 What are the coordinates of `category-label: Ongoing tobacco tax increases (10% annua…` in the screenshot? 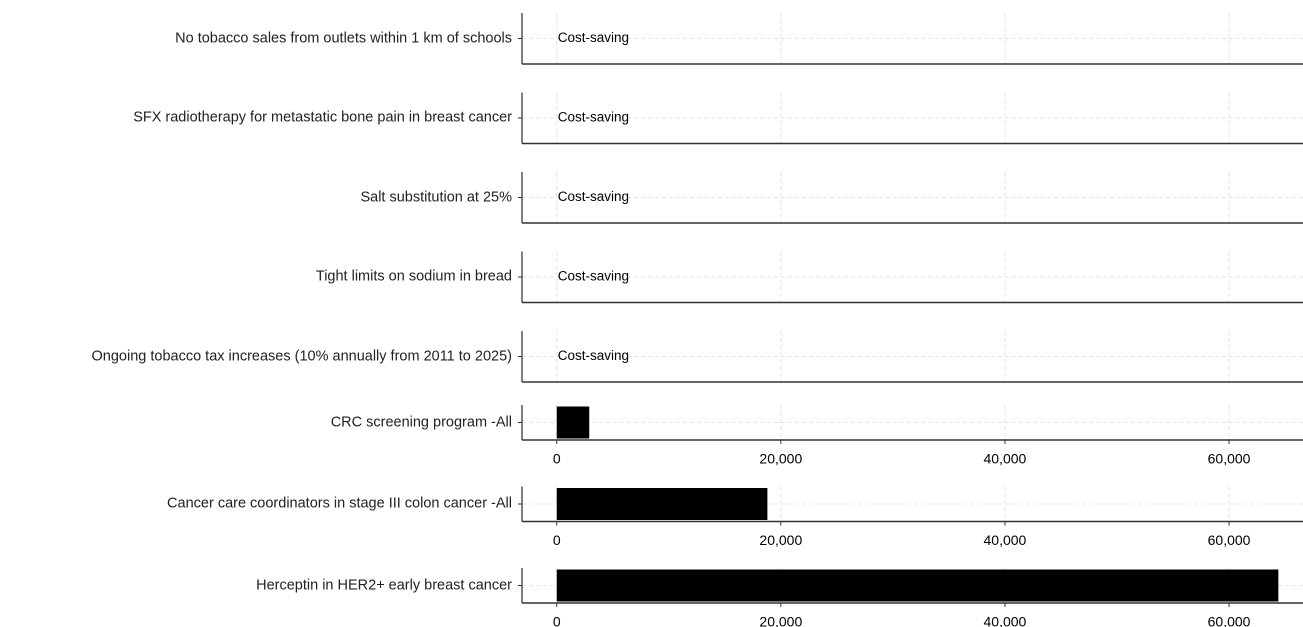 It's located at (302, 356).